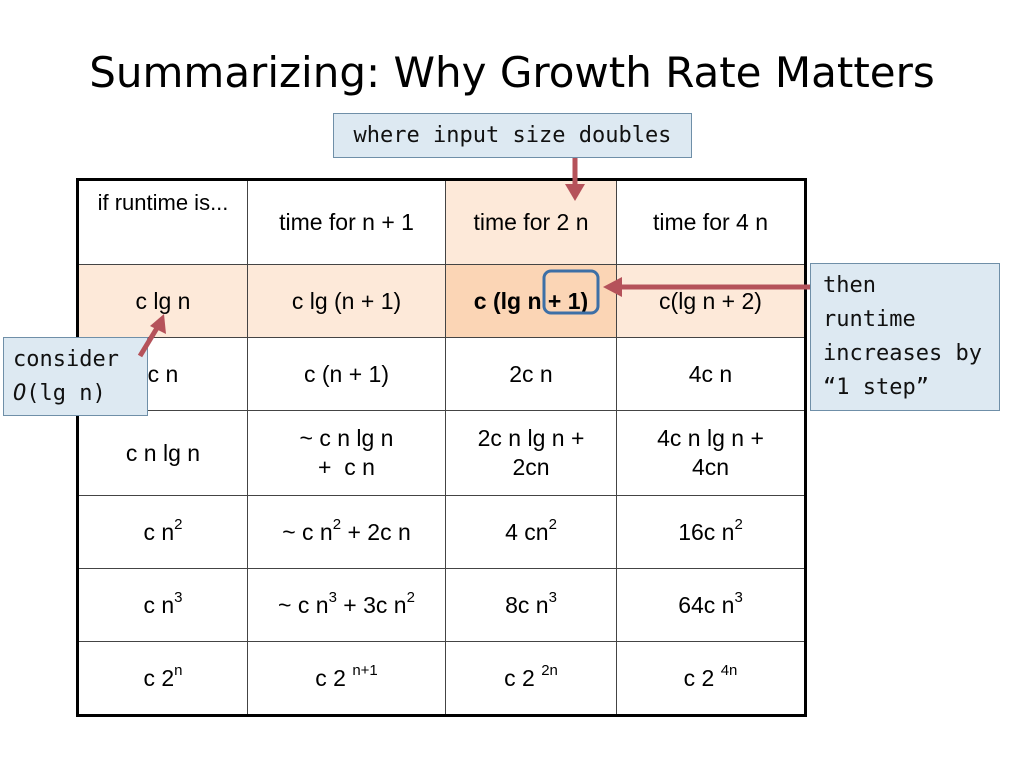  Describe the element at coordinates (729, 670) in the screenshot. I see `cell-exponent: 4n` at that location.